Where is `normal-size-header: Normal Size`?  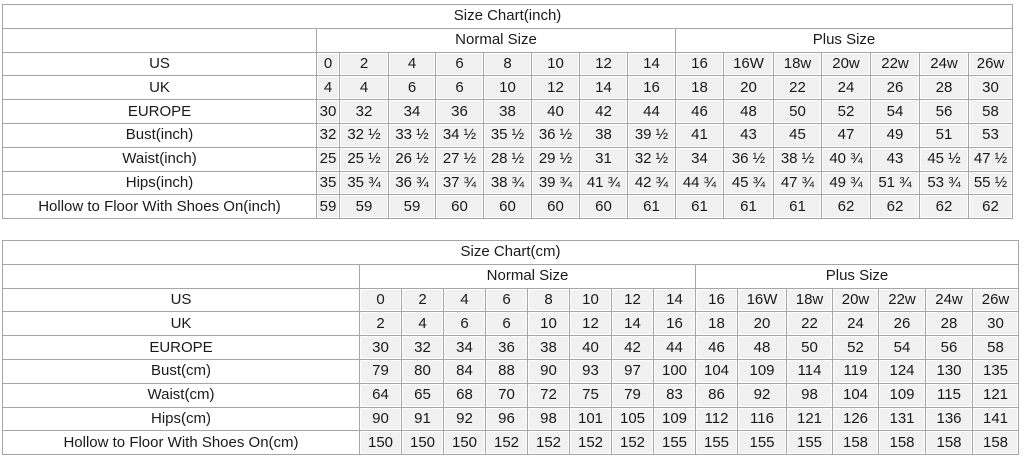 normal-size-header: Normal Size is located at coordinates (496, 40).